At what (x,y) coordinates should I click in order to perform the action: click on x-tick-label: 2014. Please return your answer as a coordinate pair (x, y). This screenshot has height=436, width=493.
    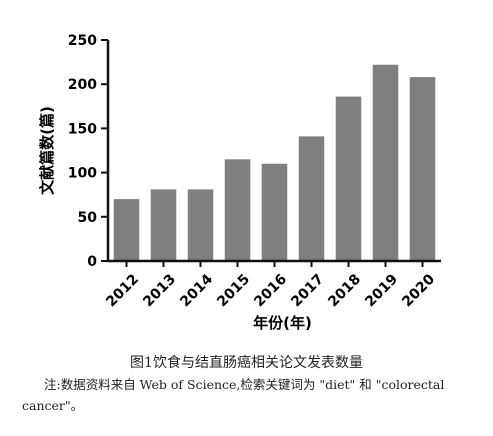
    Looking at the image, I should click on (196, 290).